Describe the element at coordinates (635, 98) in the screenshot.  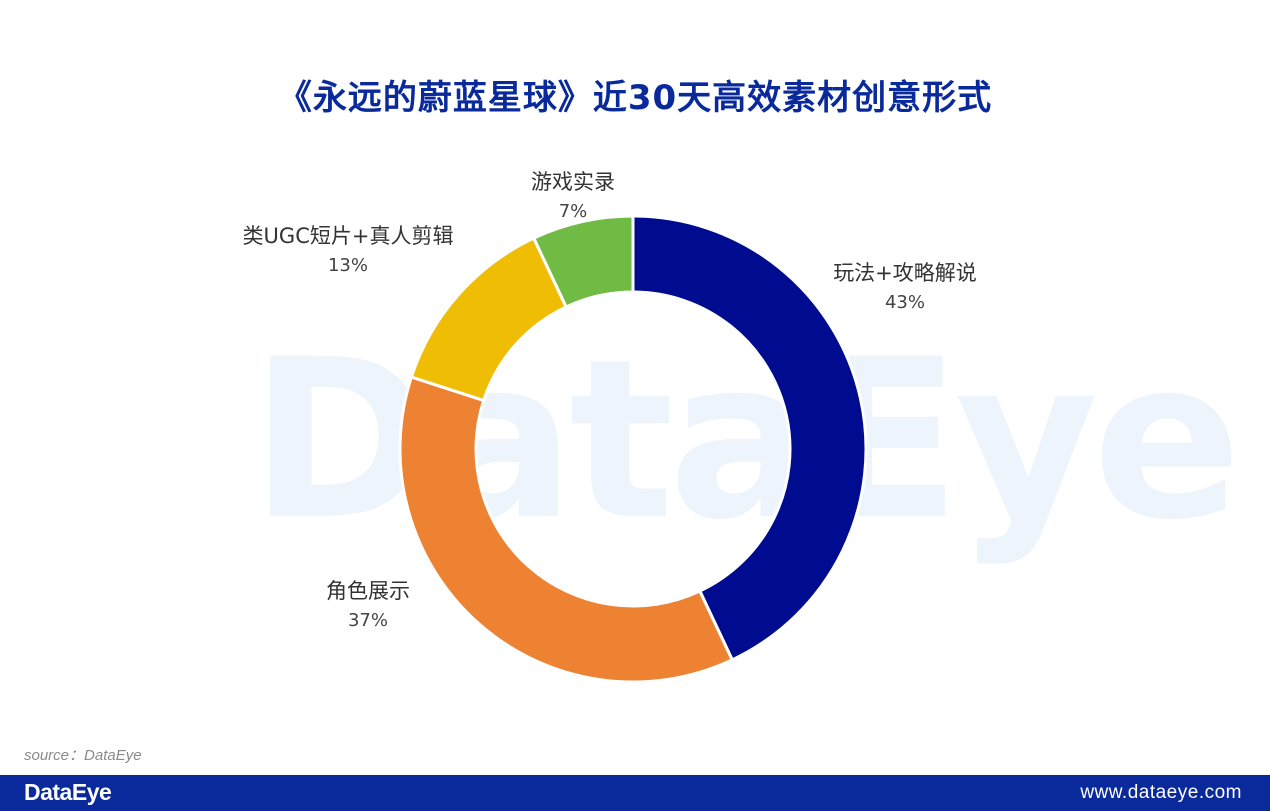
I see `chart-title: 《永远的蔚蓝星球》近30天高效素材创意形式` at that location.